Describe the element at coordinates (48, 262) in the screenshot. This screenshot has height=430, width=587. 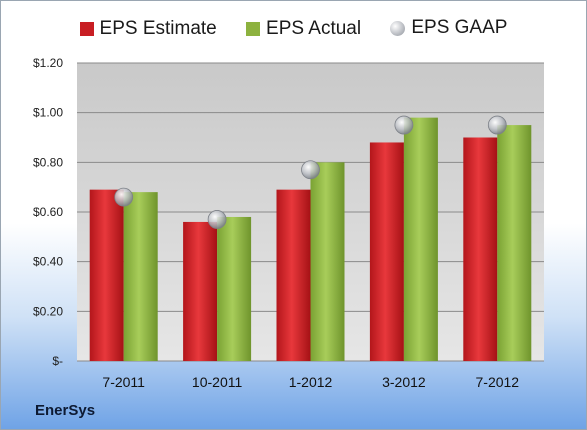
I see `y-tick-label: $0.40` at that location.